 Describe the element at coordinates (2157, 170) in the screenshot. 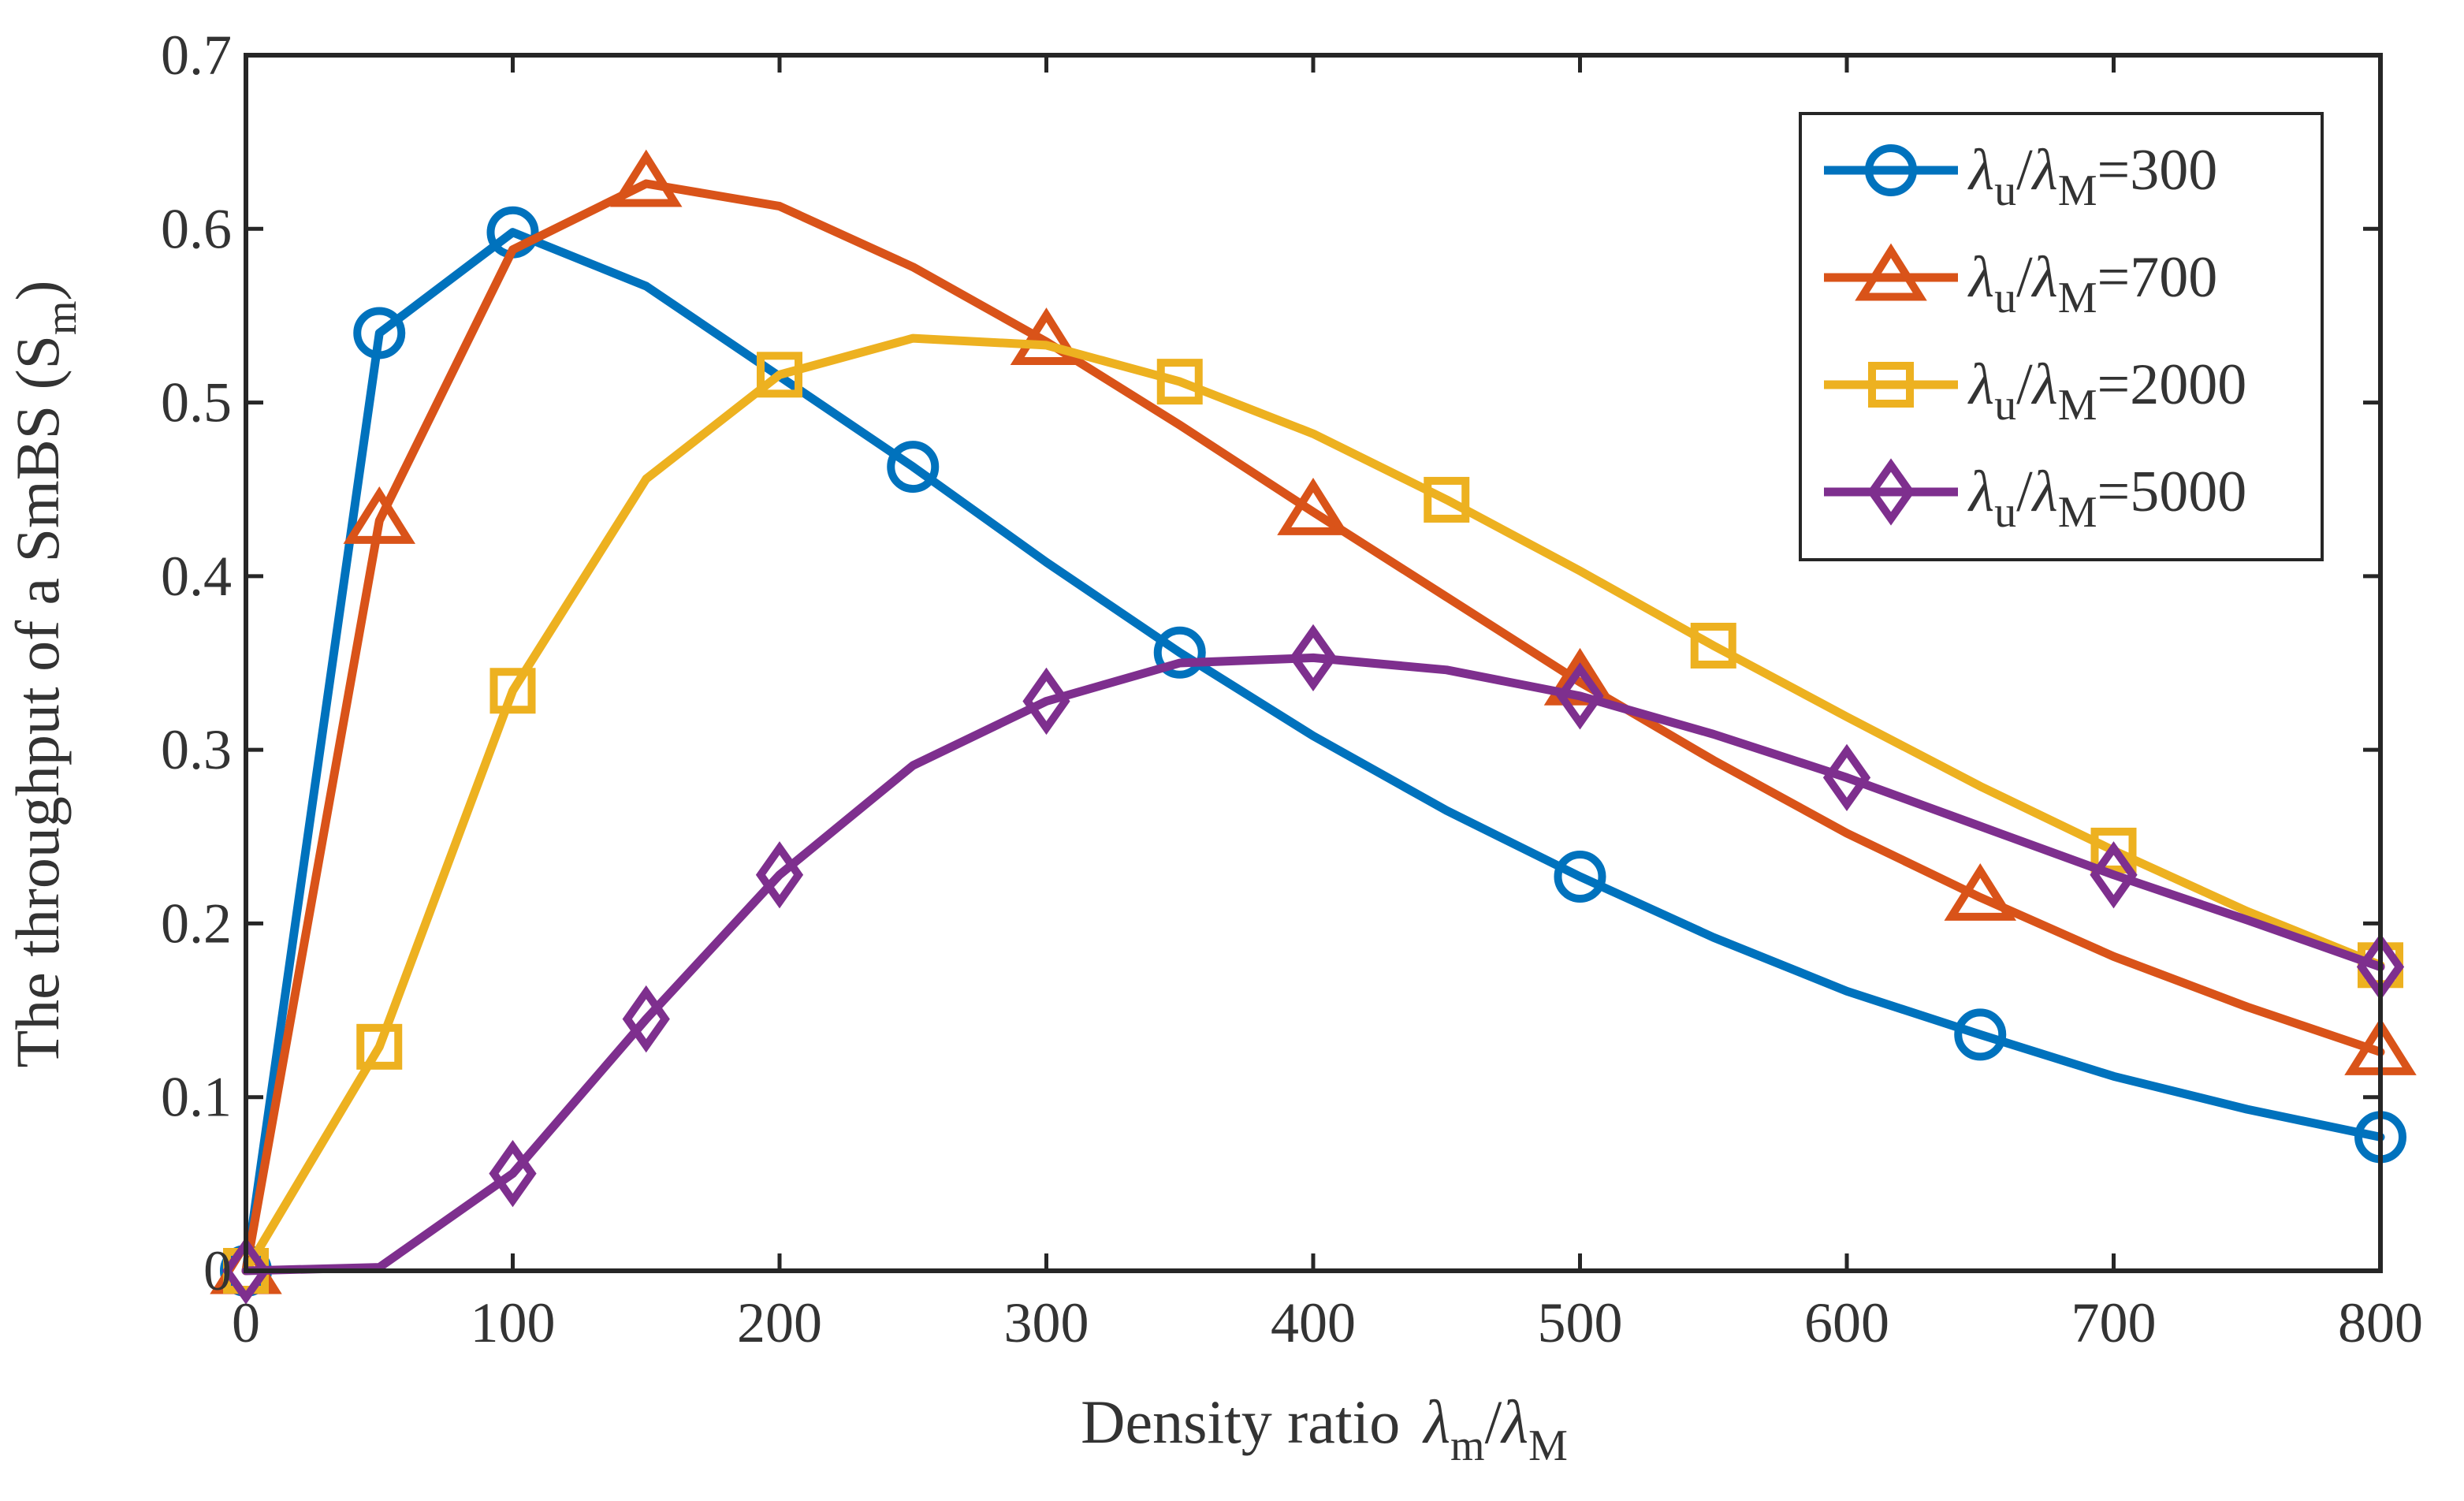

I see `legend-label-1-value: =300` at that location.